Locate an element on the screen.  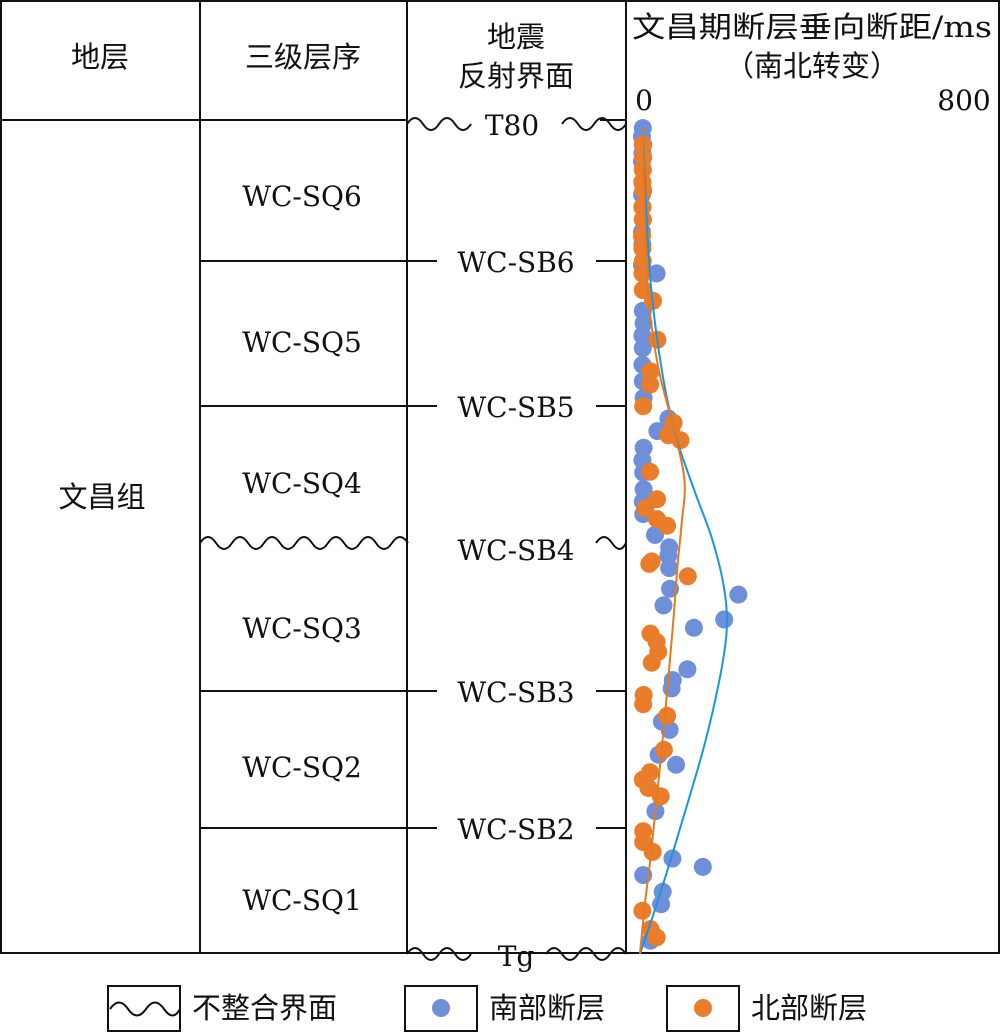
seismic-header-line1: 地震 is located at coordinates (516, 37).